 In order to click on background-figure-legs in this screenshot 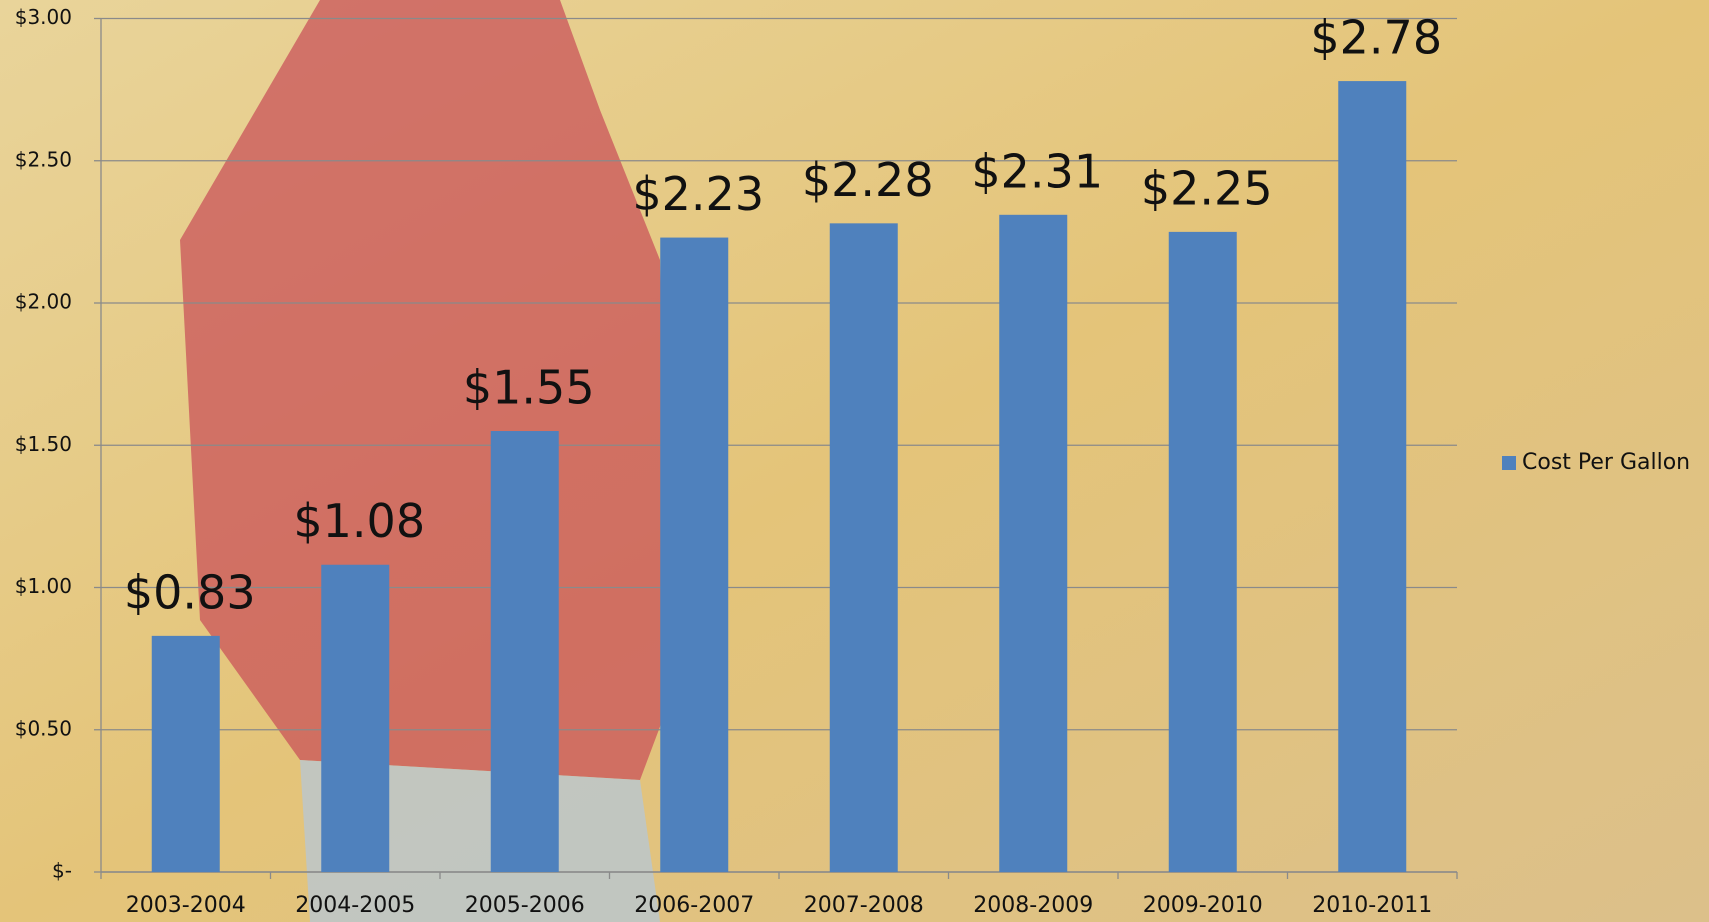, I will do `click(480, 841)`.